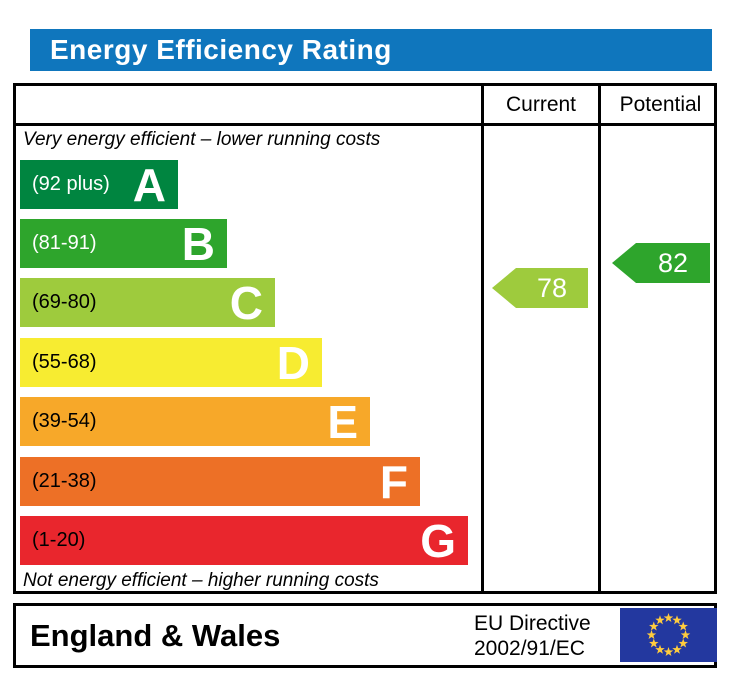 This screenshot has width=737, height=690. Describe the element at coordinates (532, 636) in the screenshot. I see `eu-directive-label: EU Directive 2002/91/EC` at that location.